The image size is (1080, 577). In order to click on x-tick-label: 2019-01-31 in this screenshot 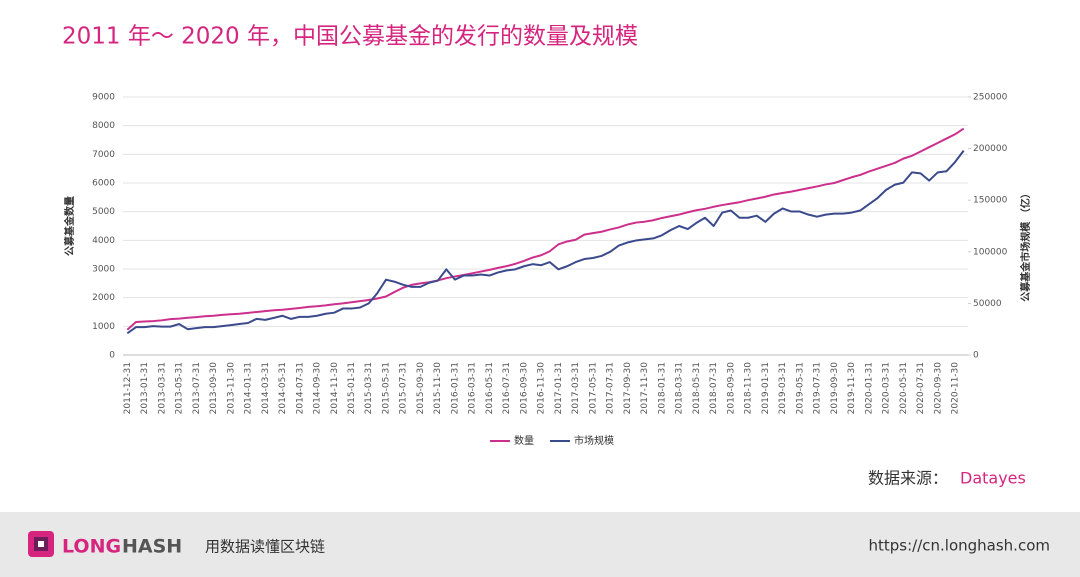, I will do `click(766, 388)`.